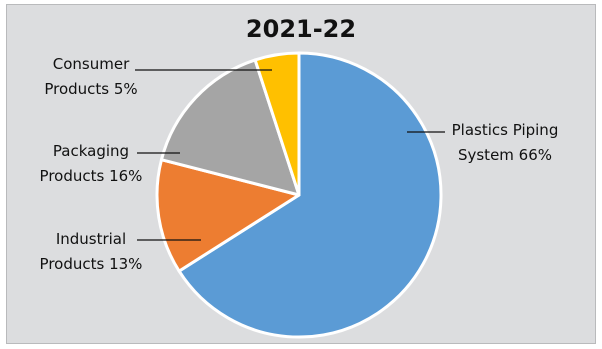  I want to click on data-label: Plastics Piping System 66%, so click(505, 142).